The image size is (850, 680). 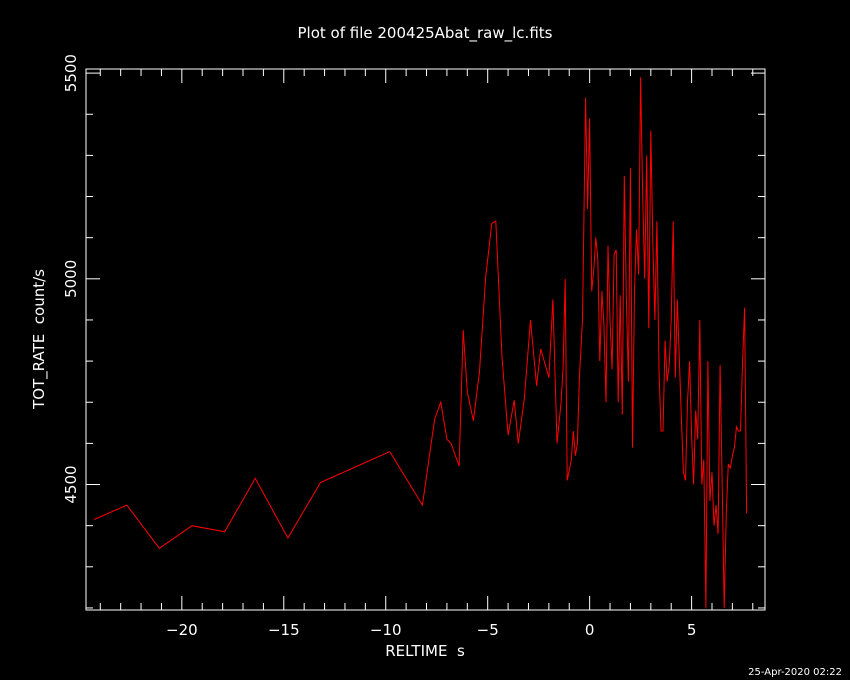 I want to click on x-tick-label: 5, so click(x=692, y=630).